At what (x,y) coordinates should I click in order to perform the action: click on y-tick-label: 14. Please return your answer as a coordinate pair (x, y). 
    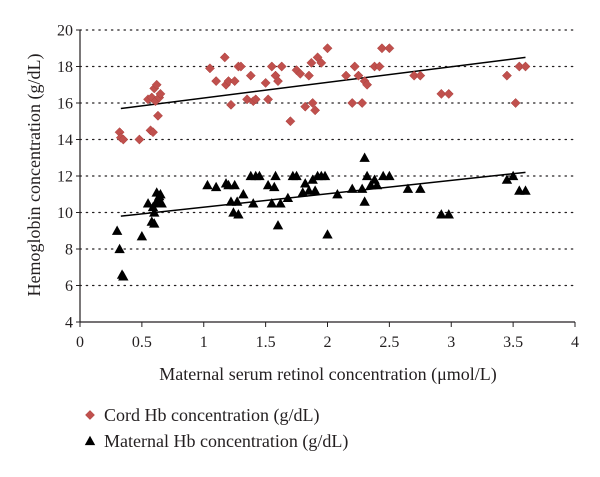
    Looking at the image, I should click on (65, 140).